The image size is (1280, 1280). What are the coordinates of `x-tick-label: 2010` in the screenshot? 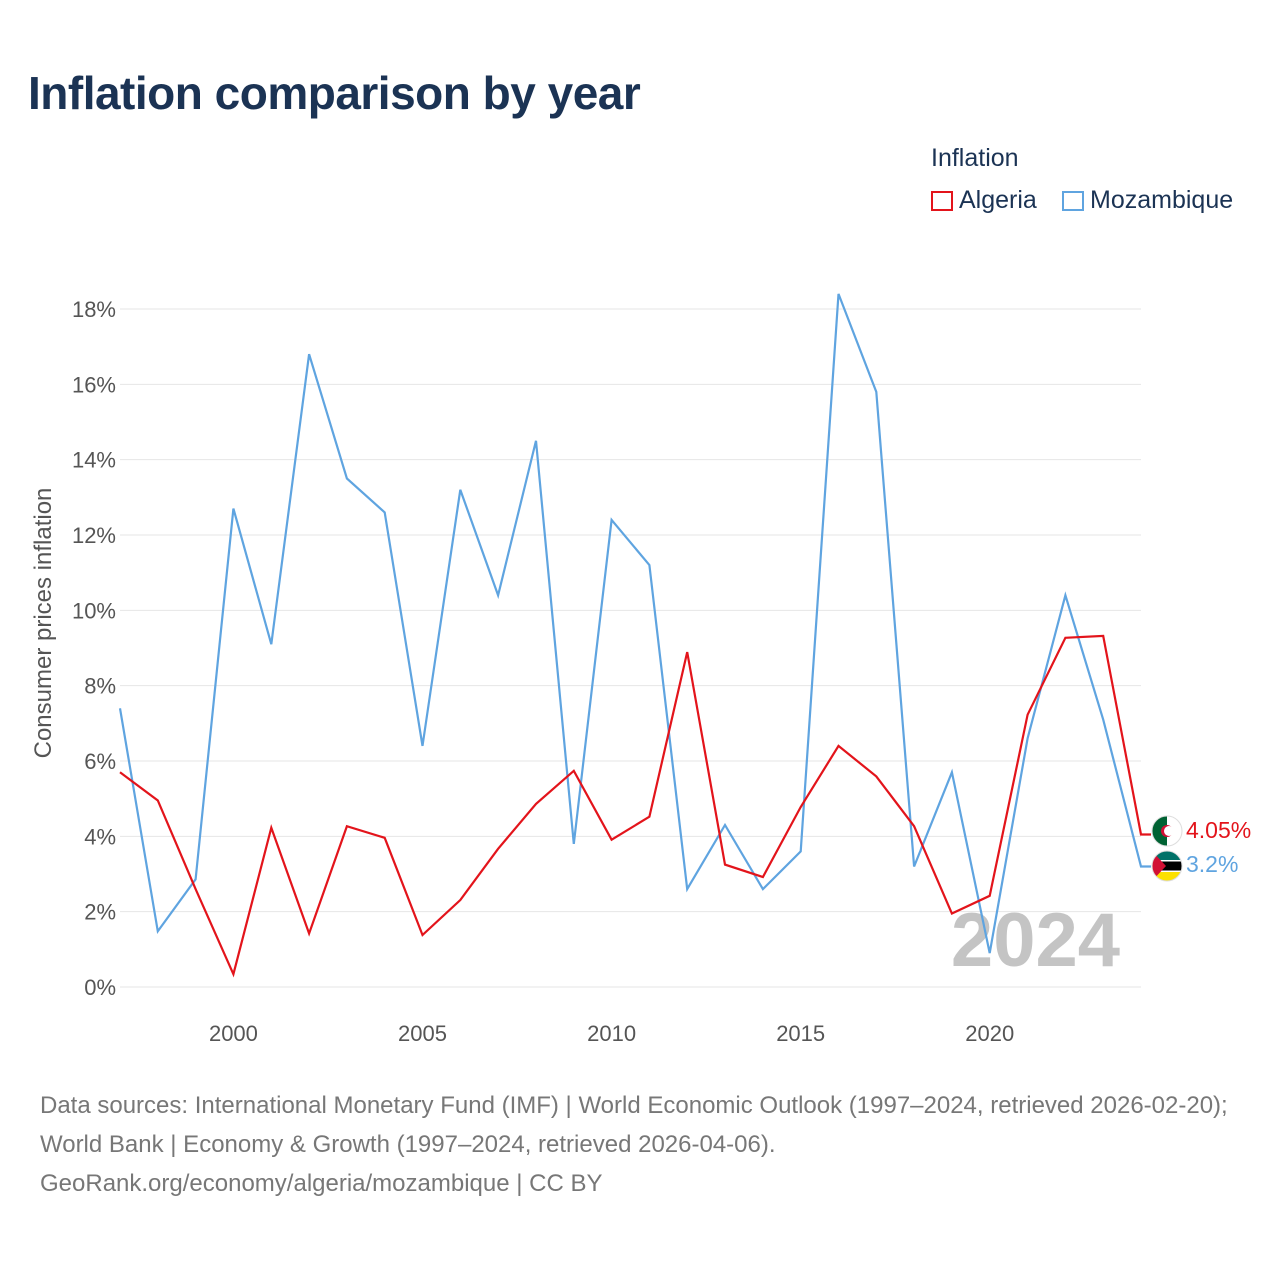 It's located at (611, 1033).